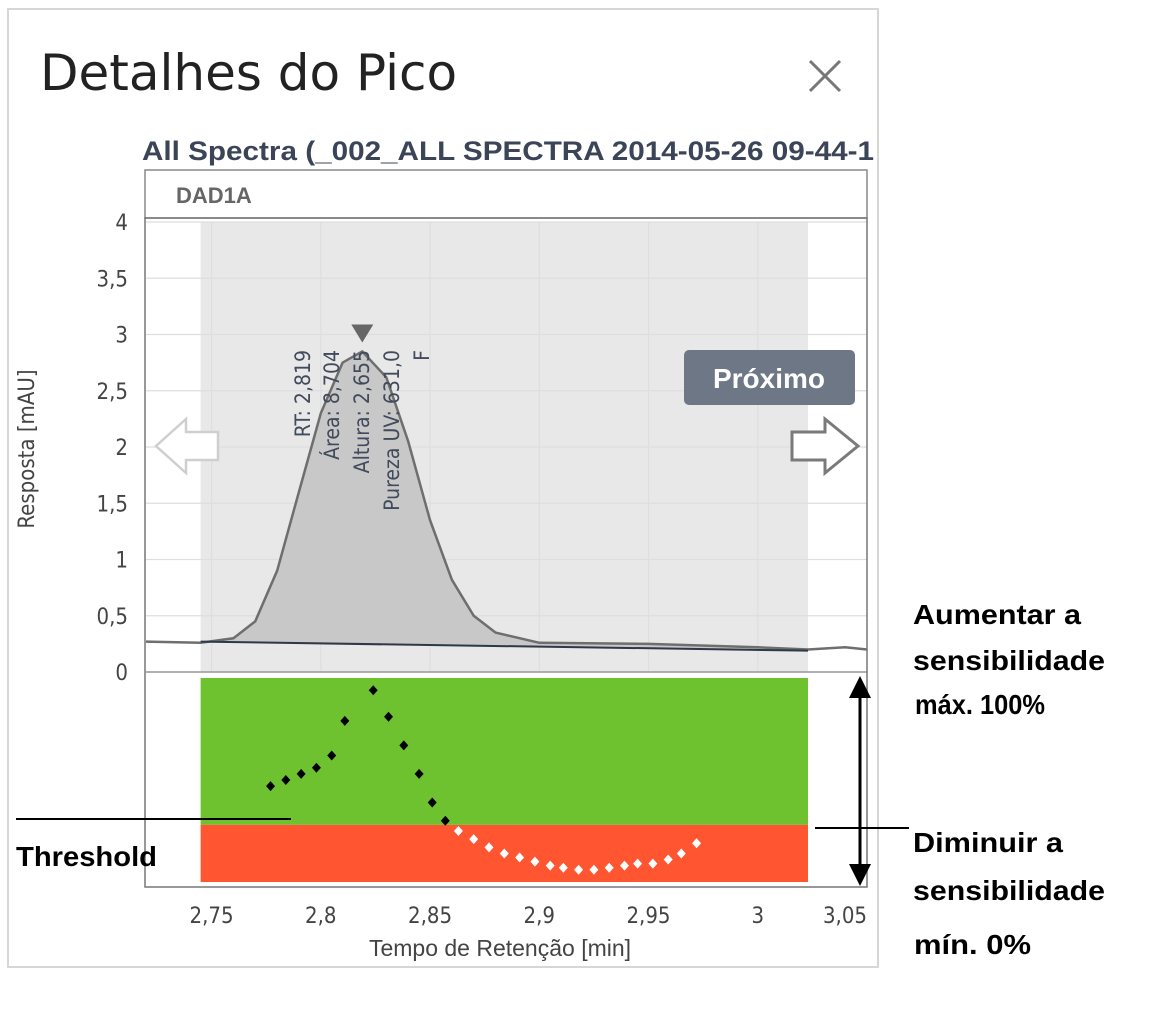 This screenshot has height=1012, width=1168. I want to click on decrease-sensitivity-note: Diminuir a sensibilidade mín. 0%, so click(1009, 893).